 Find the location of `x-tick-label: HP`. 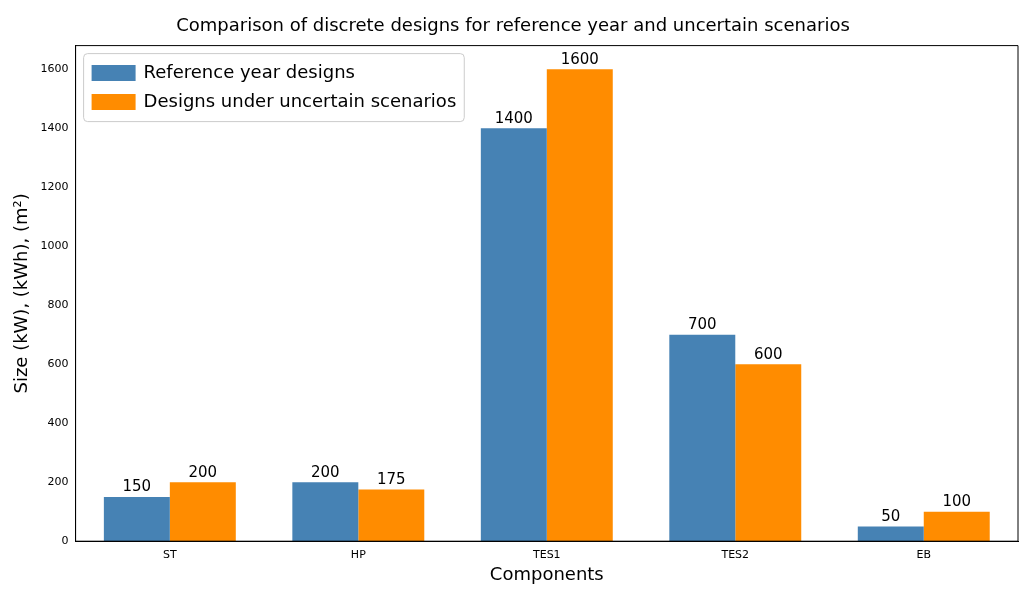

x-tick-label: HP is located at coordinates (358, 554).